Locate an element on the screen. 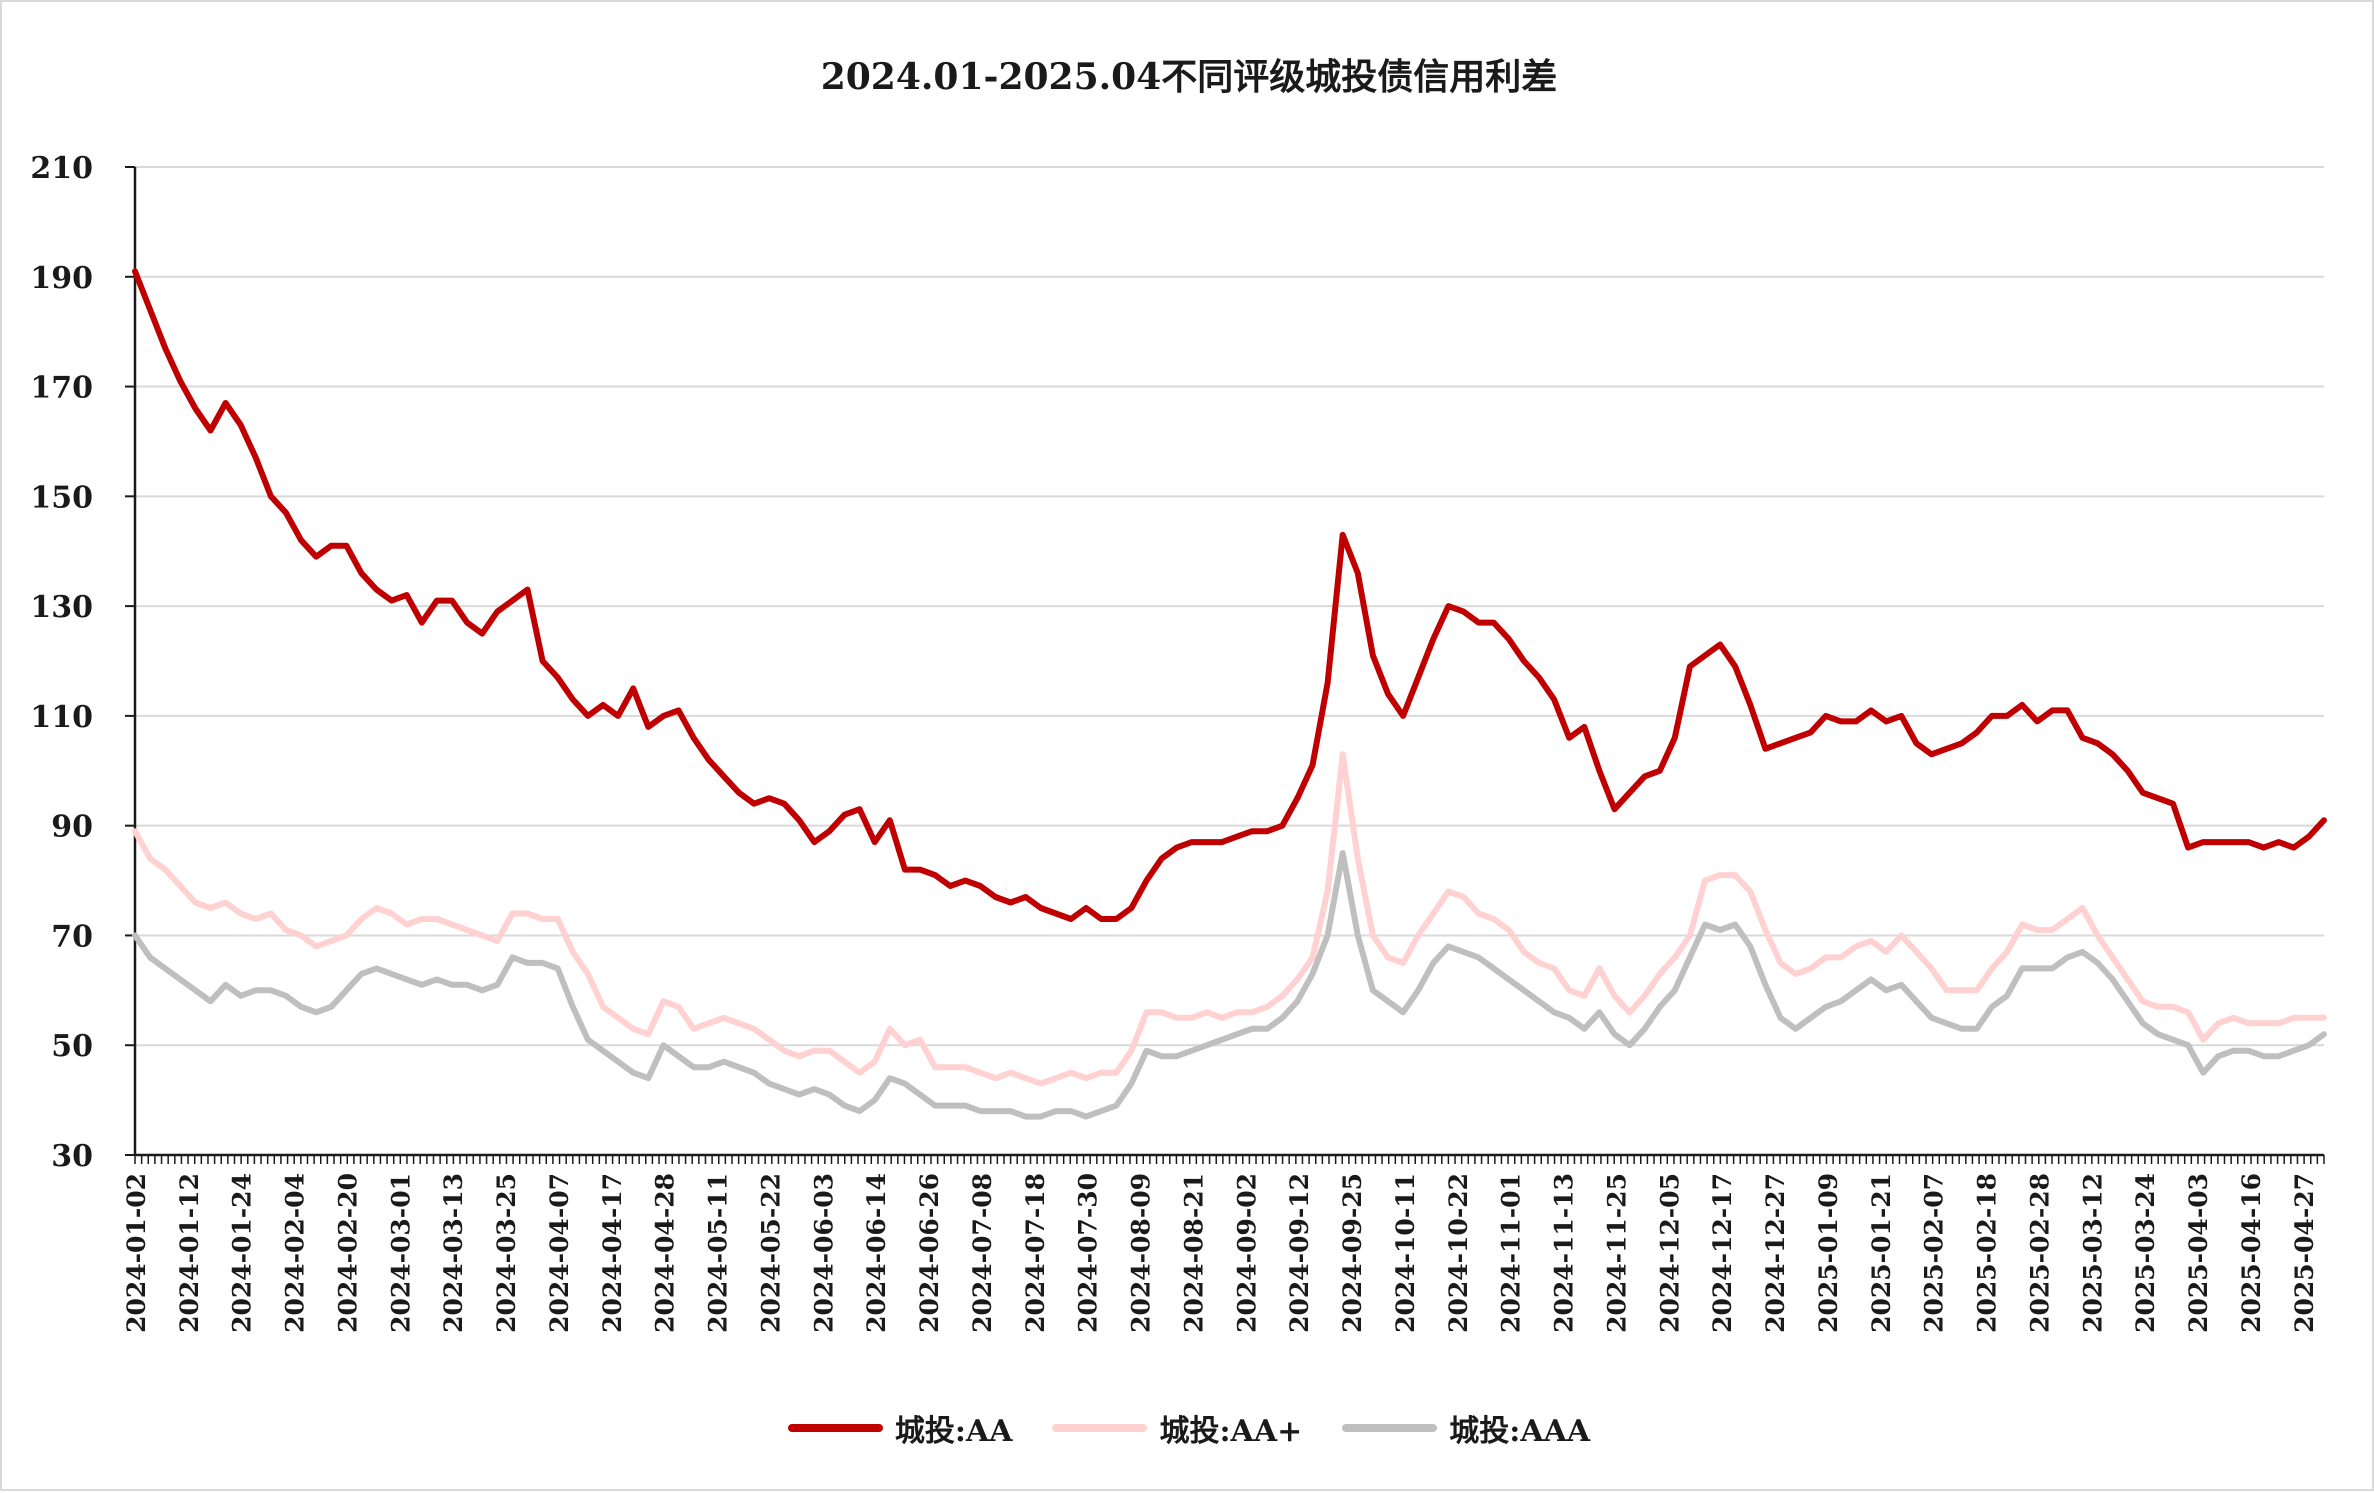 The width and height of the screenshot is (2374, 1493). x-tick-label: 2024-05-22 is located at coordinates (770, 1253).